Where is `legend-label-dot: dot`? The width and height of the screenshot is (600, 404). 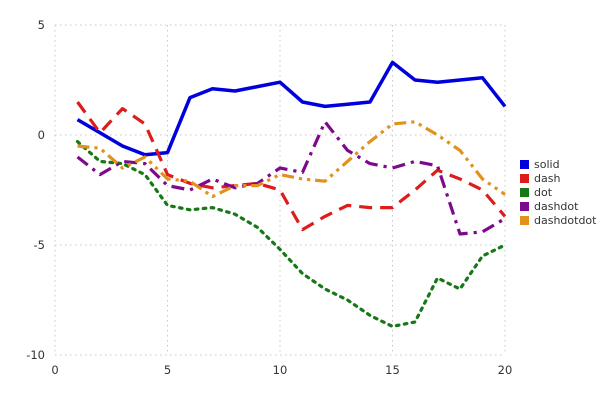 legend-label-dot: dot is located at coordinates (543, 192).